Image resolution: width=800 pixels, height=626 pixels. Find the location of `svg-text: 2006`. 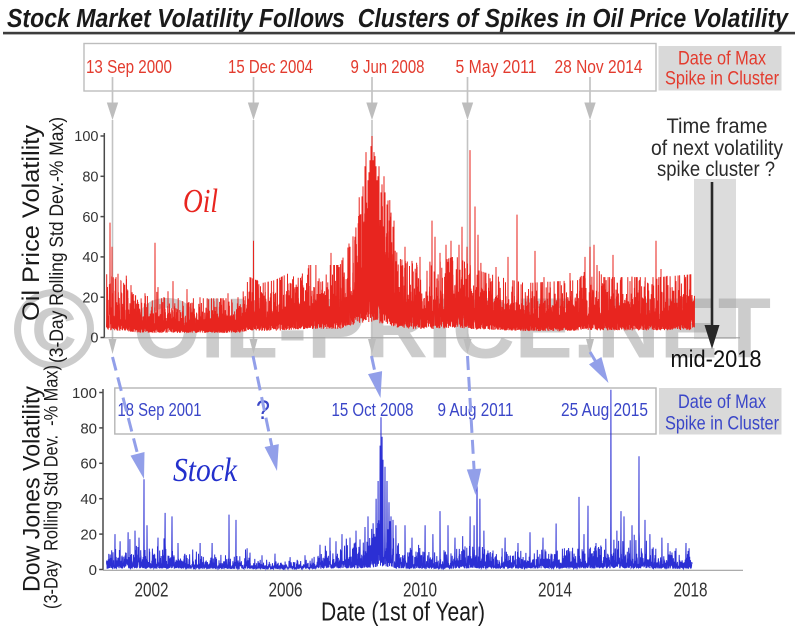

svg-text: 2006 is located at coordinates (286, 590).